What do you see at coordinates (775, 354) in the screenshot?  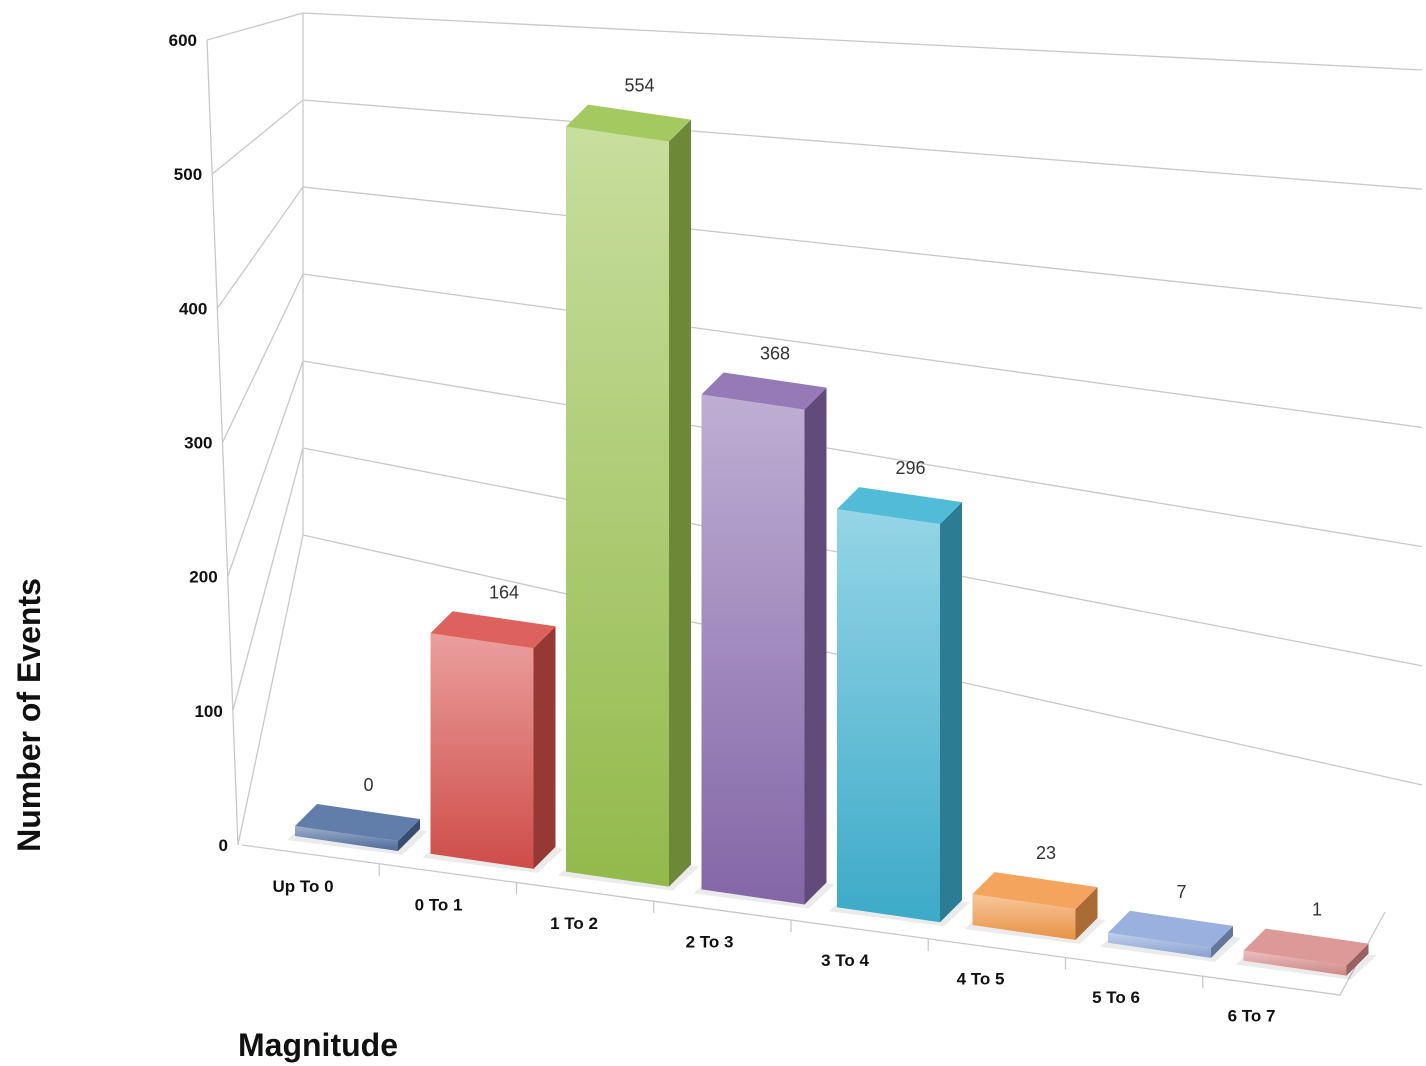 I see `data-label: 368` at bounding box center [775, 354].